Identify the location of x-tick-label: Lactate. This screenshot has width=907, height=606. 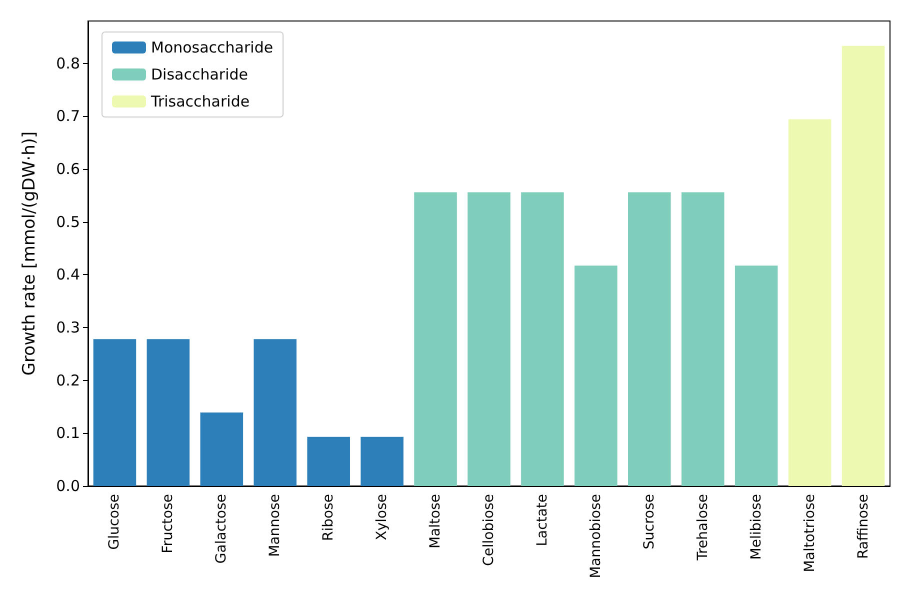
(542, 520).